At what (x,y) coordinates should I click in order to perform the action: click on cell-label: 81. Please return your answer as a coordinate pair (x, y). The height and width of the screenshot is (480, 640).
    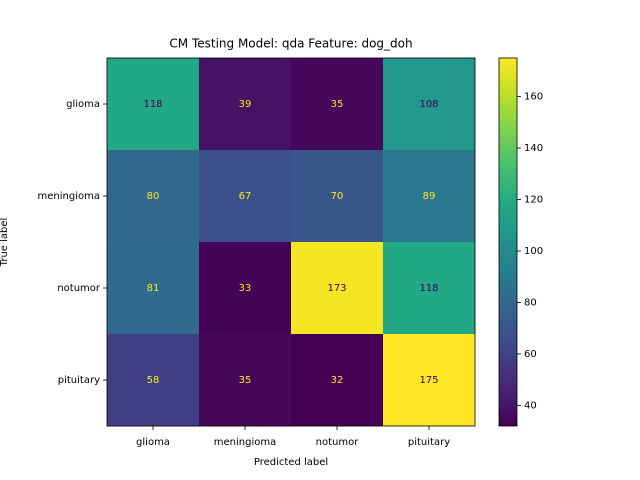
    Looking at the image, I should click on (153, 288).